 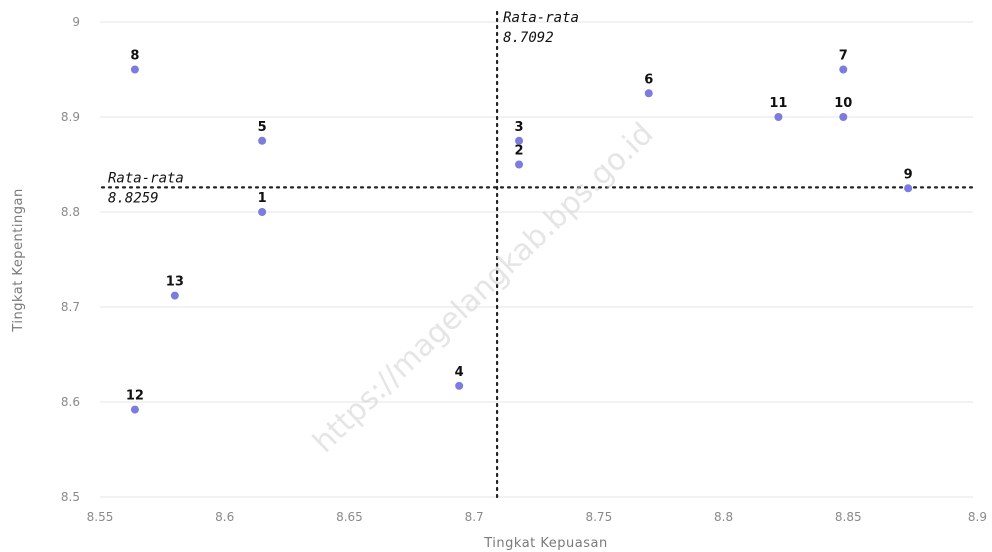 What do you see at coordinates (349, 517) in the screenshot?
I see `x-tick-label: 8.65` at bounding box center [349, 517].